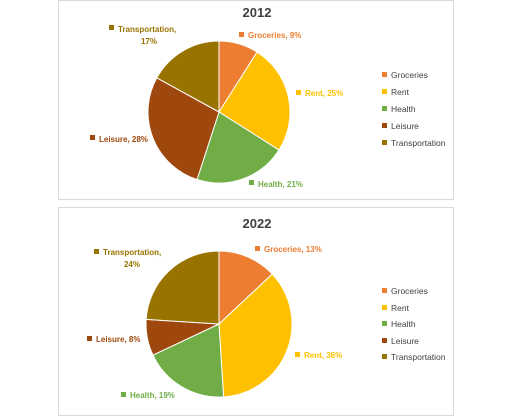  What do you see at coordinates (324, 93) in the screenshot?
I see `data-label-rent: Rent, 25%` at bounding box center [324, 93].